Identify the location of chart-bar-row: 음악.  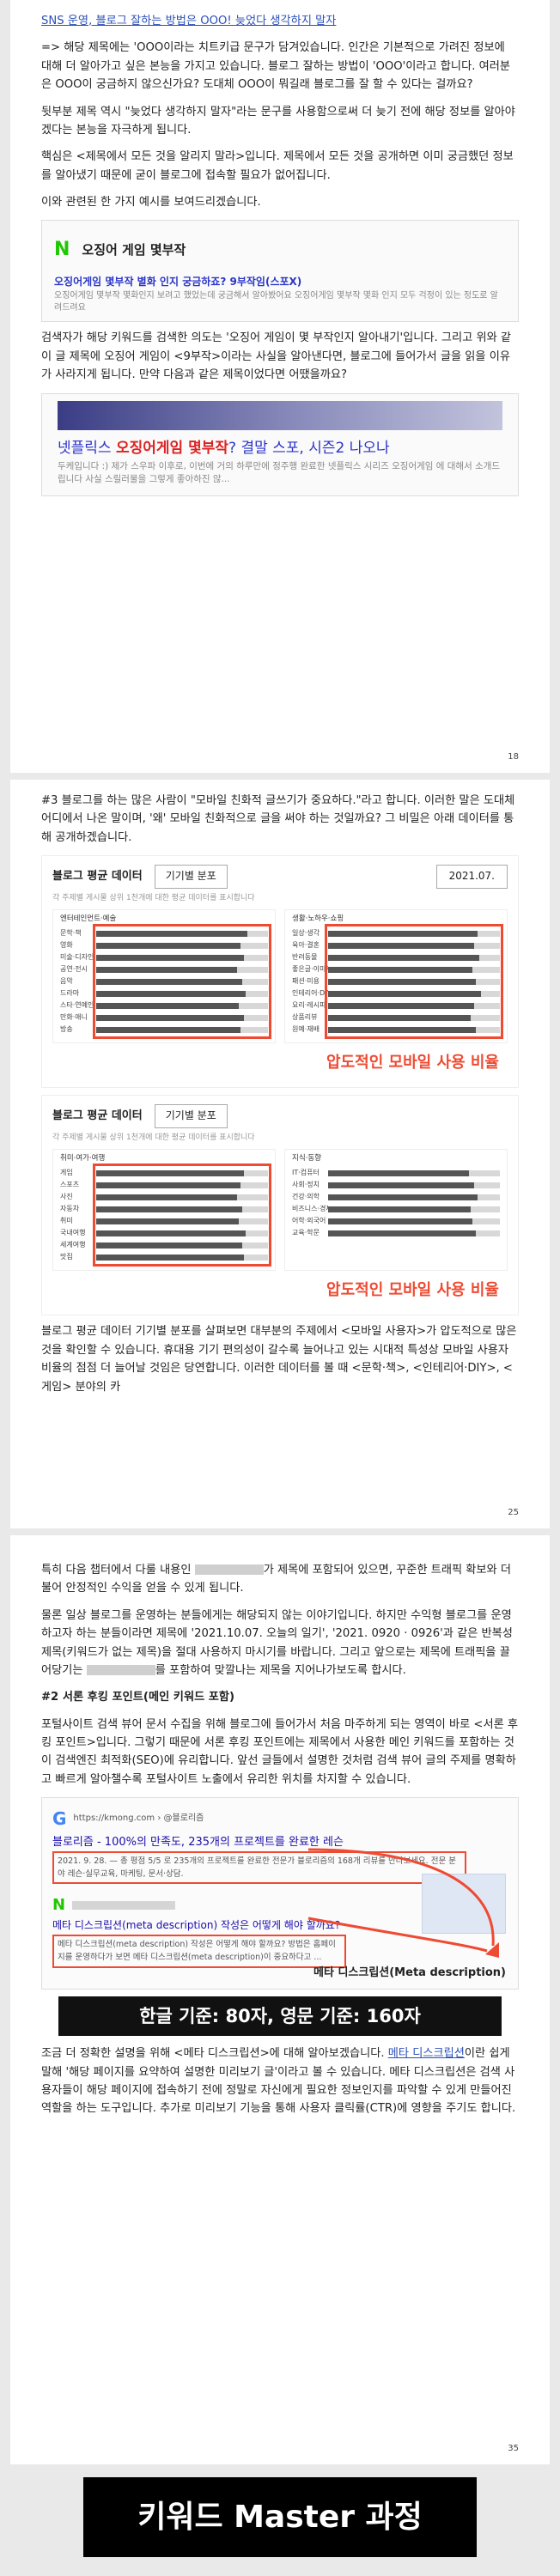
(164, 981).